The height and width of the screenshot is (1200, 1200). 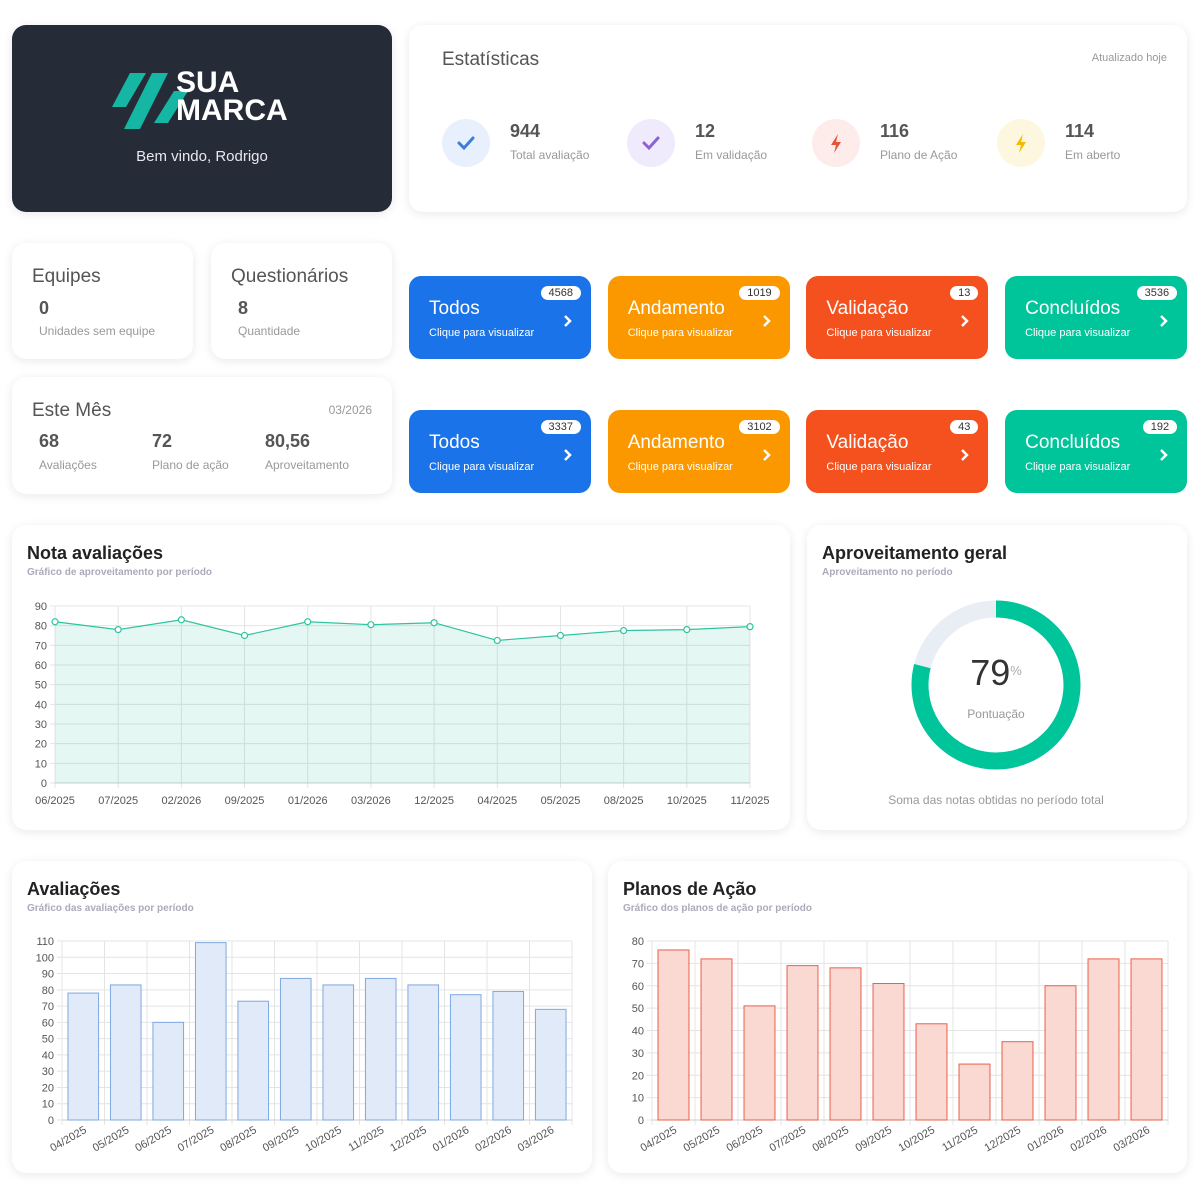 I want to click on status-count: 3337, so click(x=560, y=427).